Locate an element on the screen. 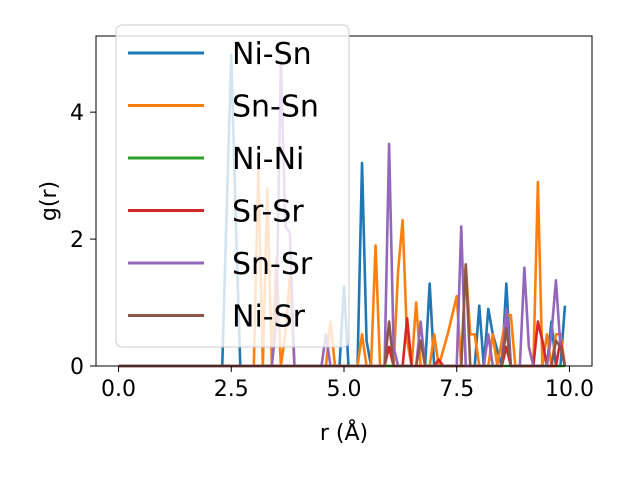 The image size is (640, 480). legend-label-ni-sn: Ni-Sn is located at coordinates (272, 54).